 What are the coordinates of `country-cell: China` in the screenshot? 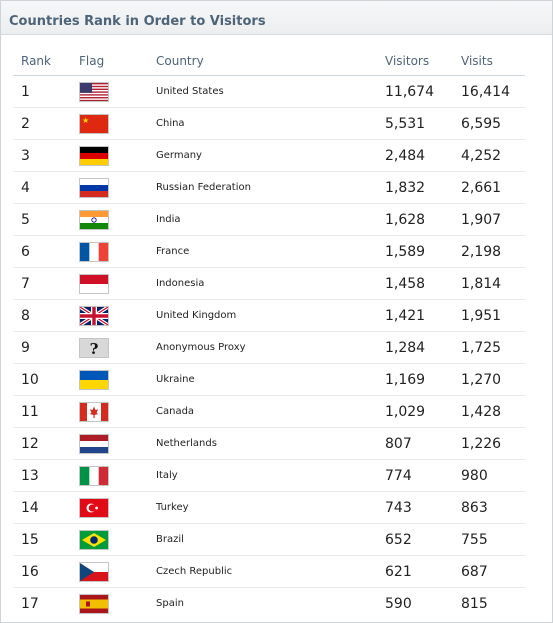 It's located at (270, 123).